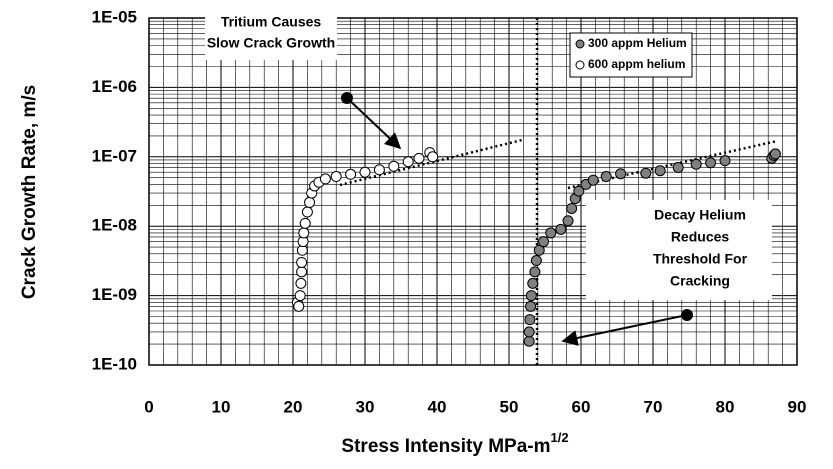 The image size is (833, 469). What do you see at coordinates (700, 281) in the screenshot?
I see `annotation-text: Cracking` at bounding box center [700, 281].